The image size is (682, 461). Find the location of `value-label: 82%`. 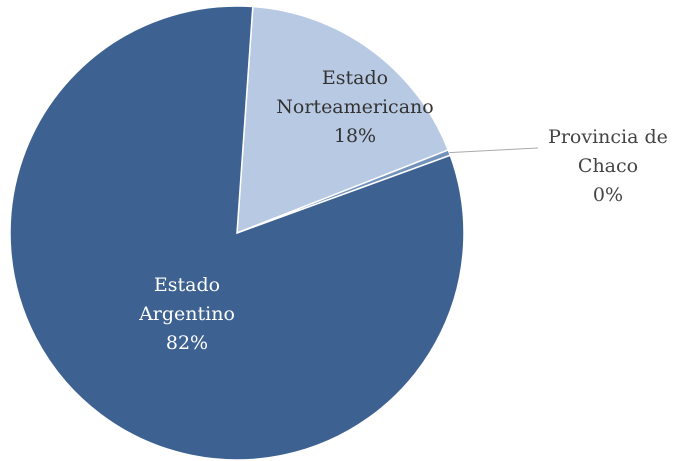

value-label: 82% is located at coordinates (187, 343).